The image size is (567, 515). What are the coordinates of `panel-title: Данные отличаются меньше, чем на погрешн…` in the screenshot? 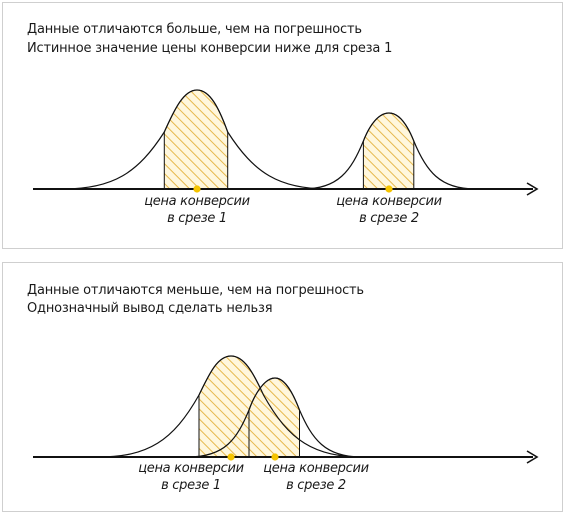 It's located at (195, 290).